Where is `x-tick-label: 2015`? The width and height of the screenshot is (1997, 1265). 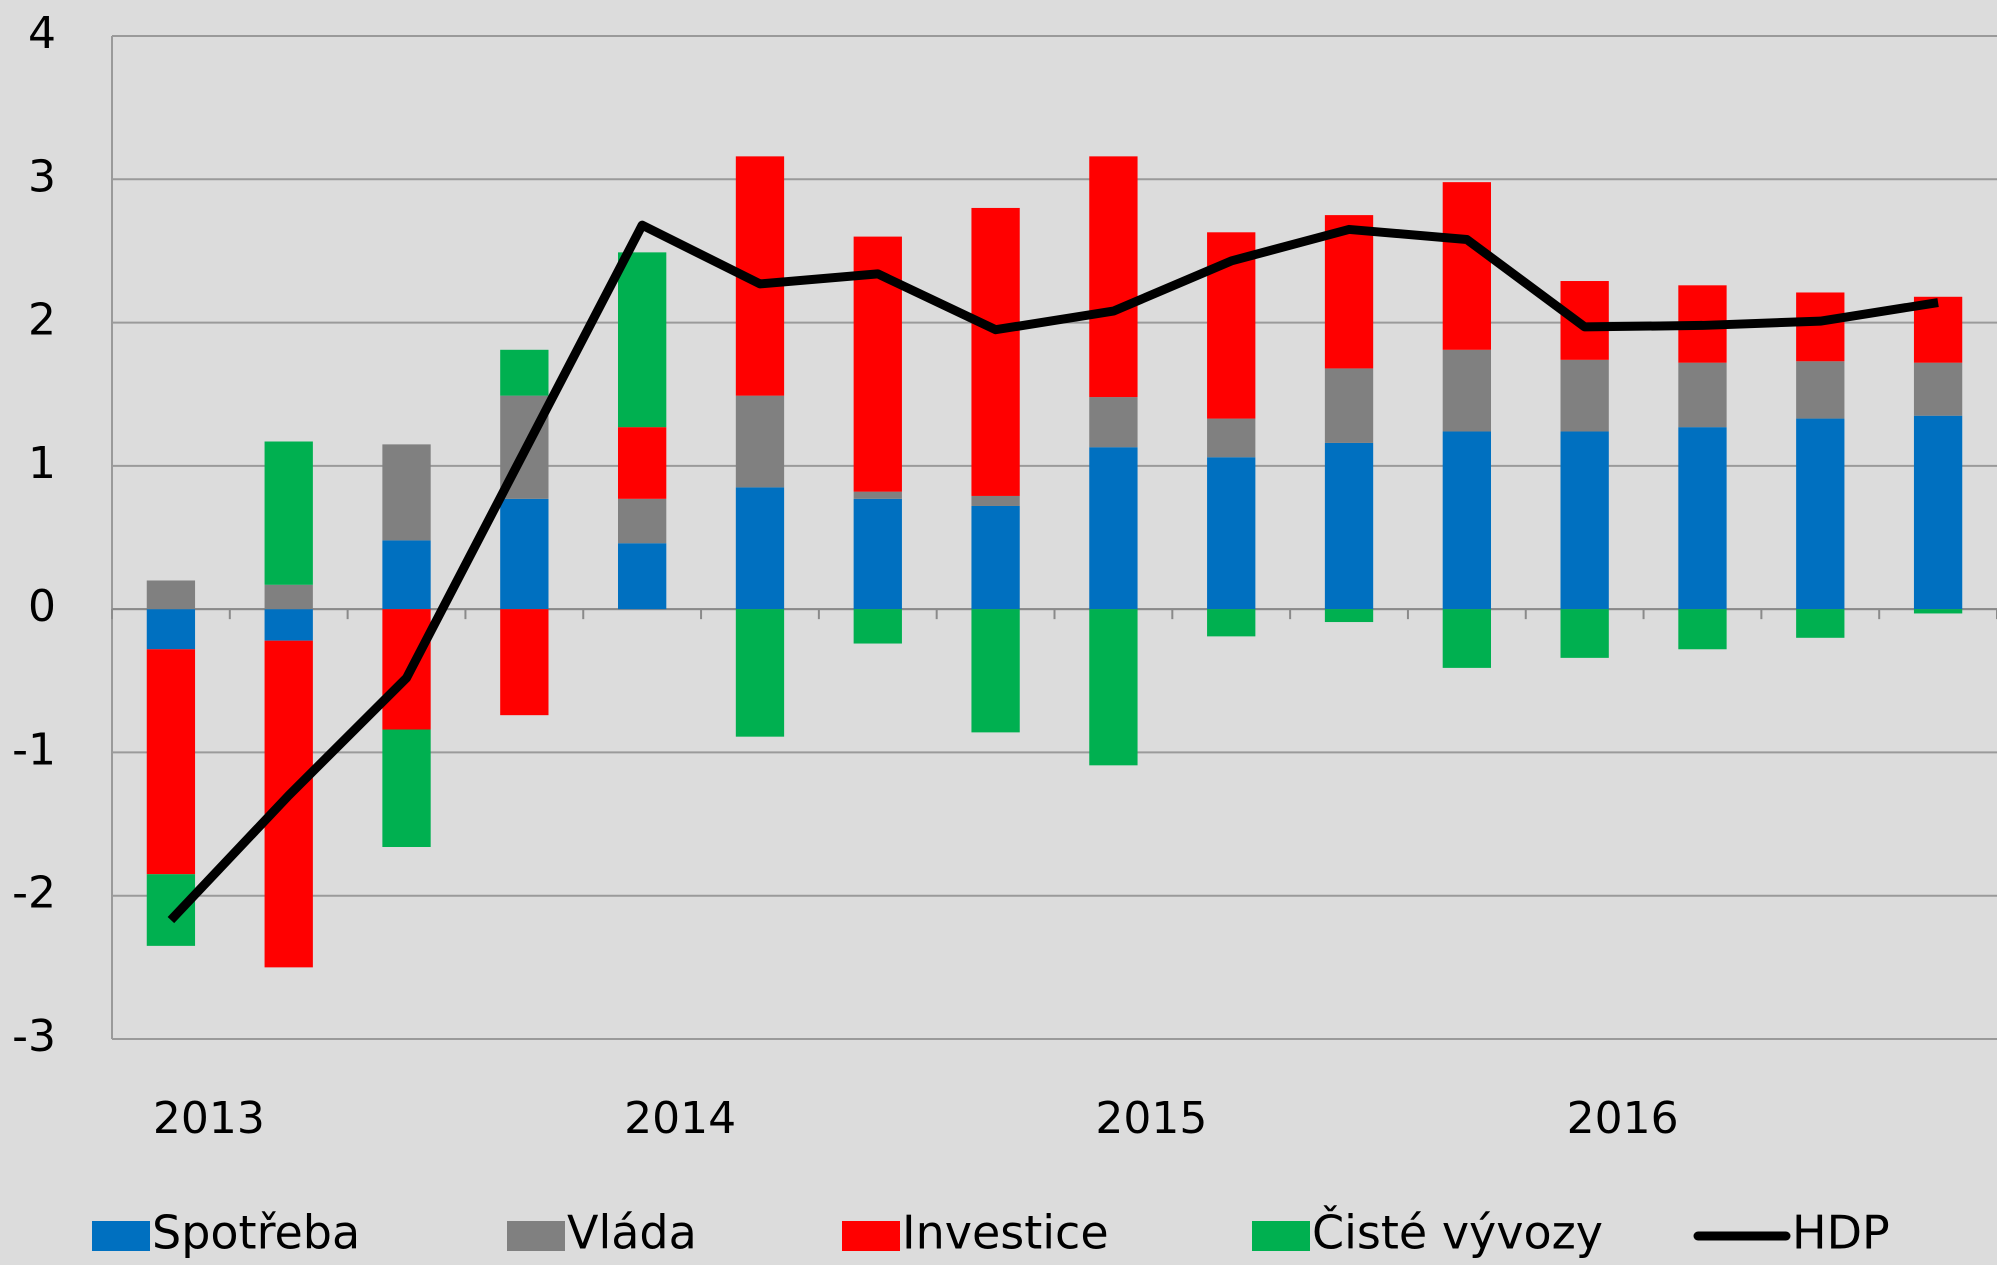 x-tick-label: 2015 is located at coordinates (1151, 1118).